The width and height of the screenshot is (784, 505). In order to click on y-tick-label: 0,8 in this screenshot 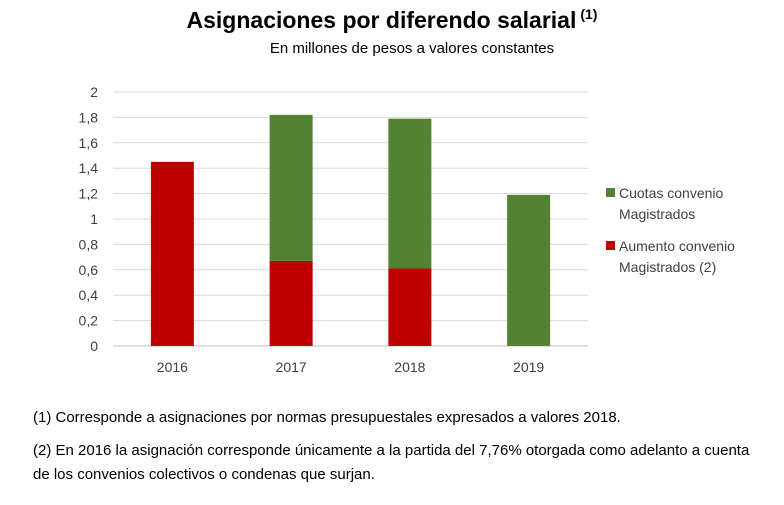, I will do `click(89, 244)`.